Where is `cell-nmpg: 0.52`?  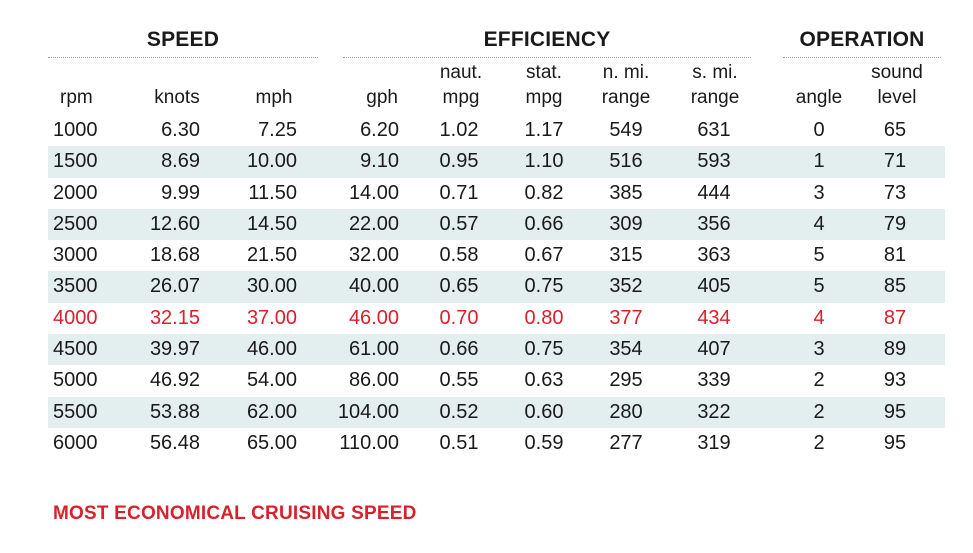 cell-nmpg: 0.52 is located at coordinates (459, 411).